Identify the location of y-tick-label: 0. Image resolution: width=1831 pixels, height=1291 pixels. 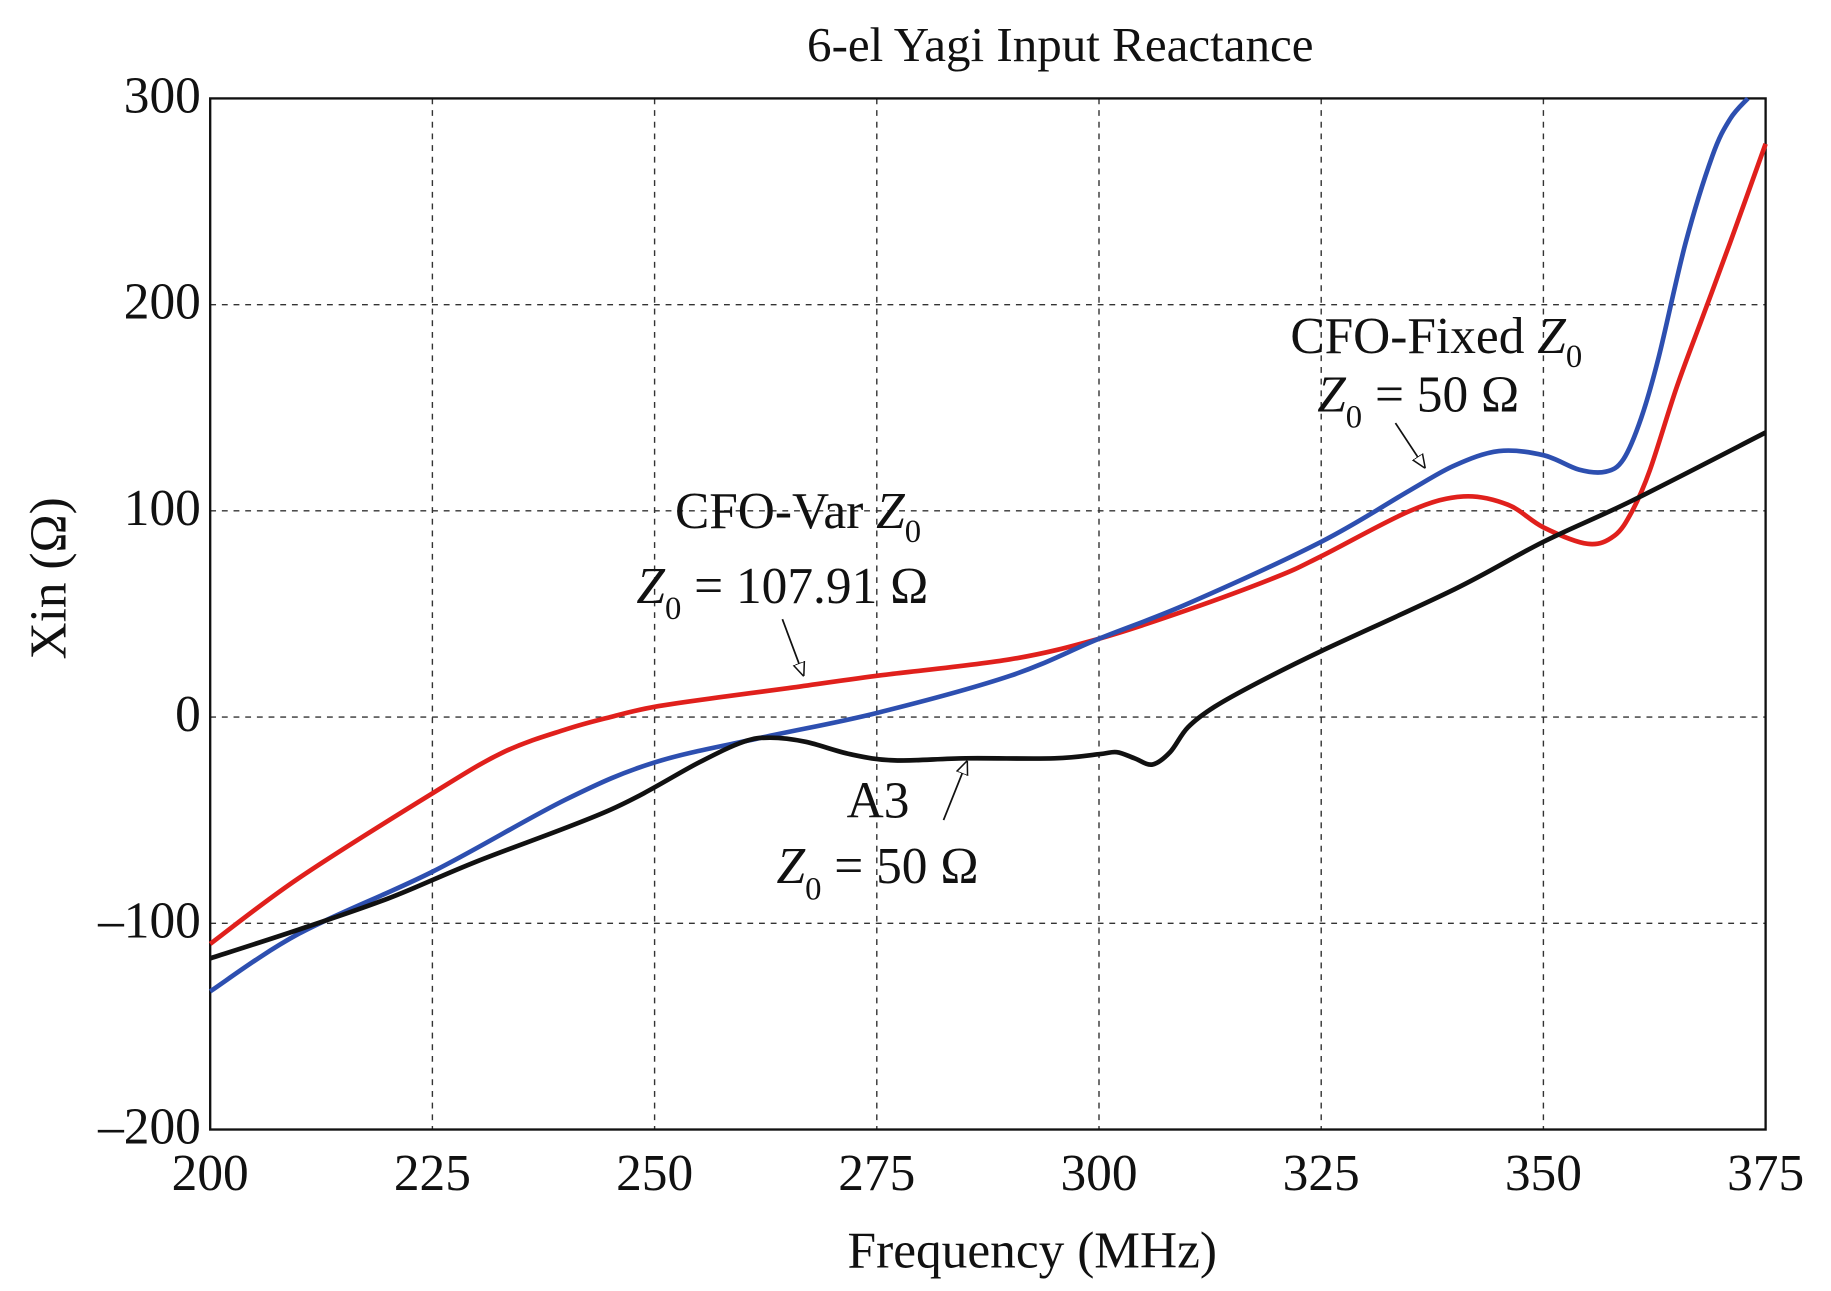
(188, 714).